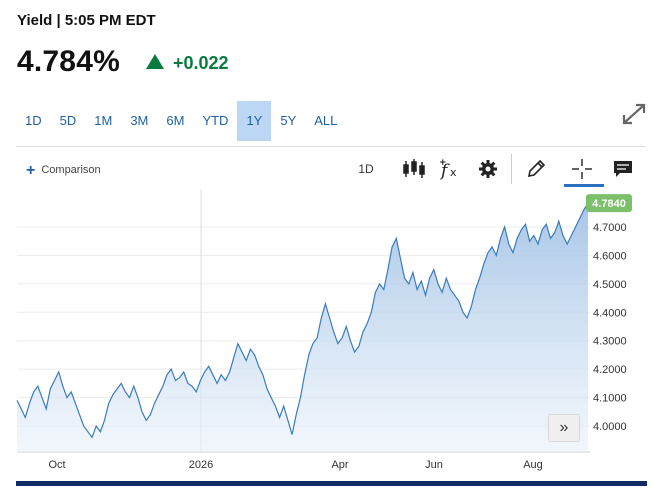  What do you see at coordinates (511, 169) in the screenshot?
I see `toolbar-separator` at bounding box center [511, 169].